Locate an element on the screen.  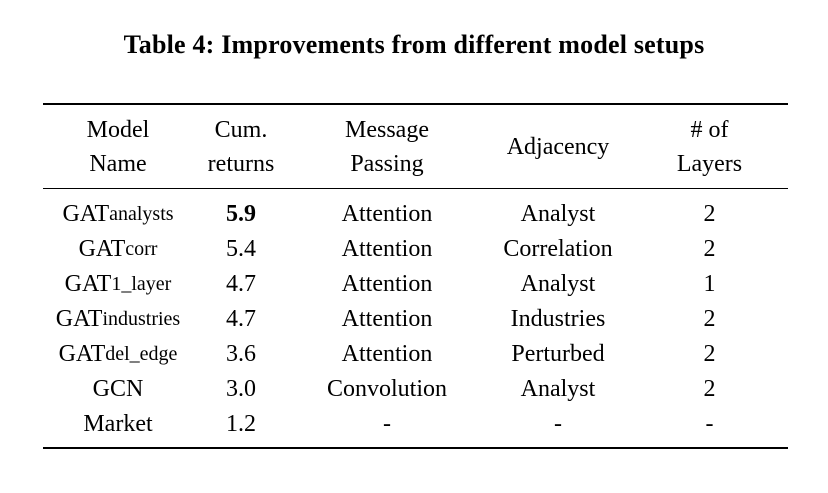
cum-returns-cell: 3.0 is located at coordinates (241, 388).